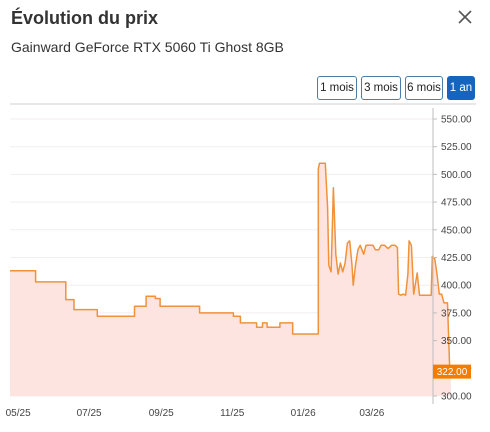 The image size is (490, 432). I want to click on y-tick-label: 475.00, so click(456, 203).